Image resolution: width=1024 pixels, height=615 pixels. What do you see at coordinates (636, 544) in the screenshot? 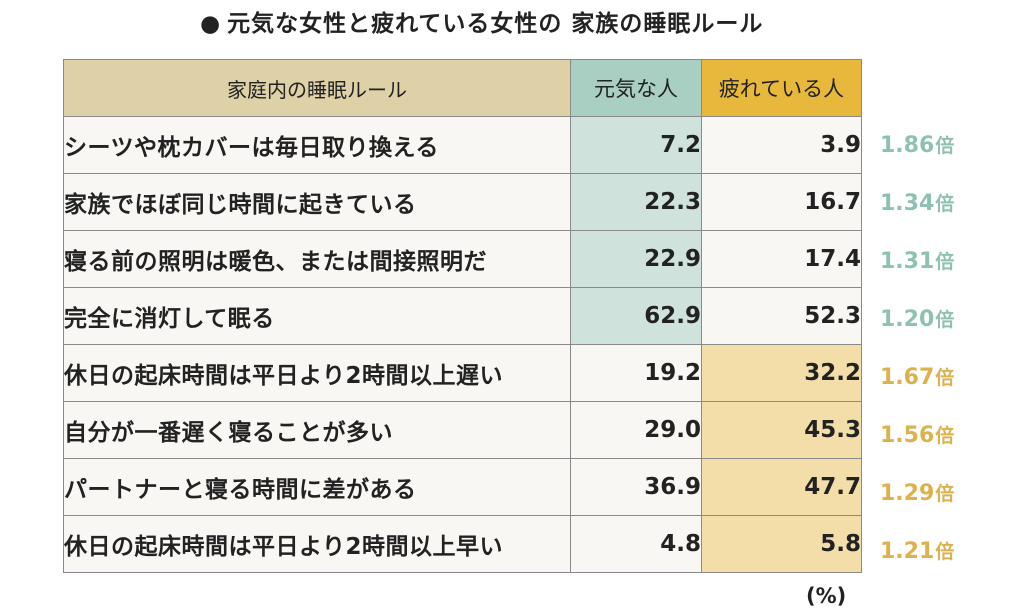
I see `value-genki: 4.8` at bounding box center [636, 544].